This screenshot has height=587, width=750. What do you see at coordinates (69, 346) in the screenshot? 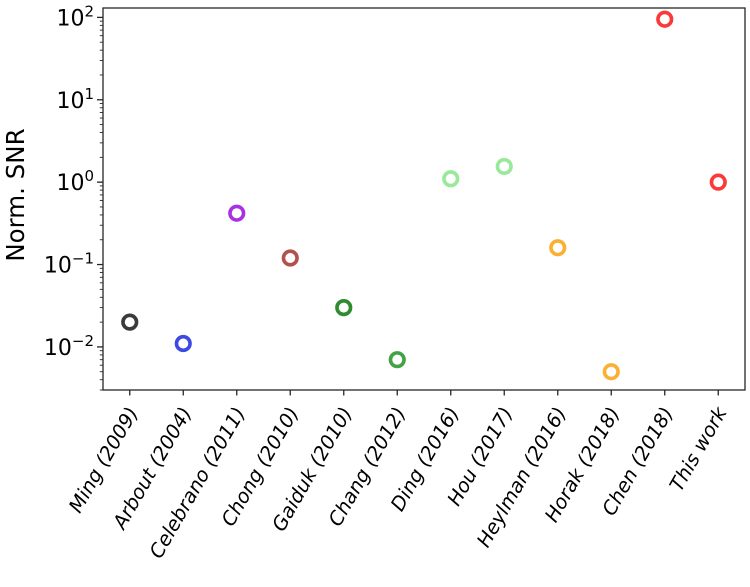
I see `y-axis-tick-label: 10⁻²` at bounding box center [69, 346].